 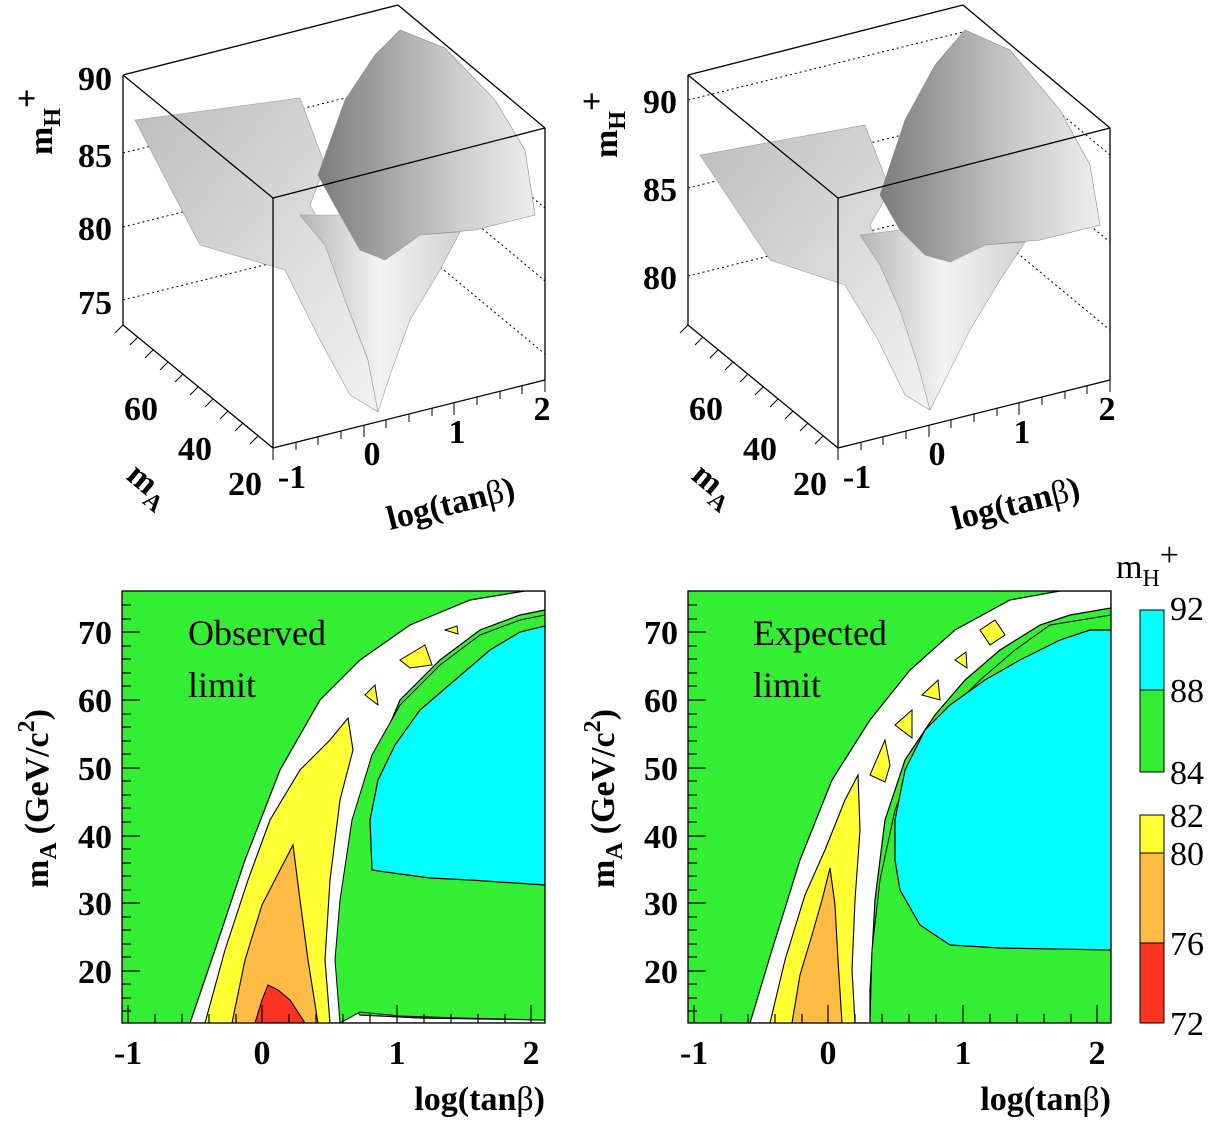 What do you see at coordinates (1152, 983) in the screenshot?
I see `color-bar-red` at bounding box center [1152, 983].